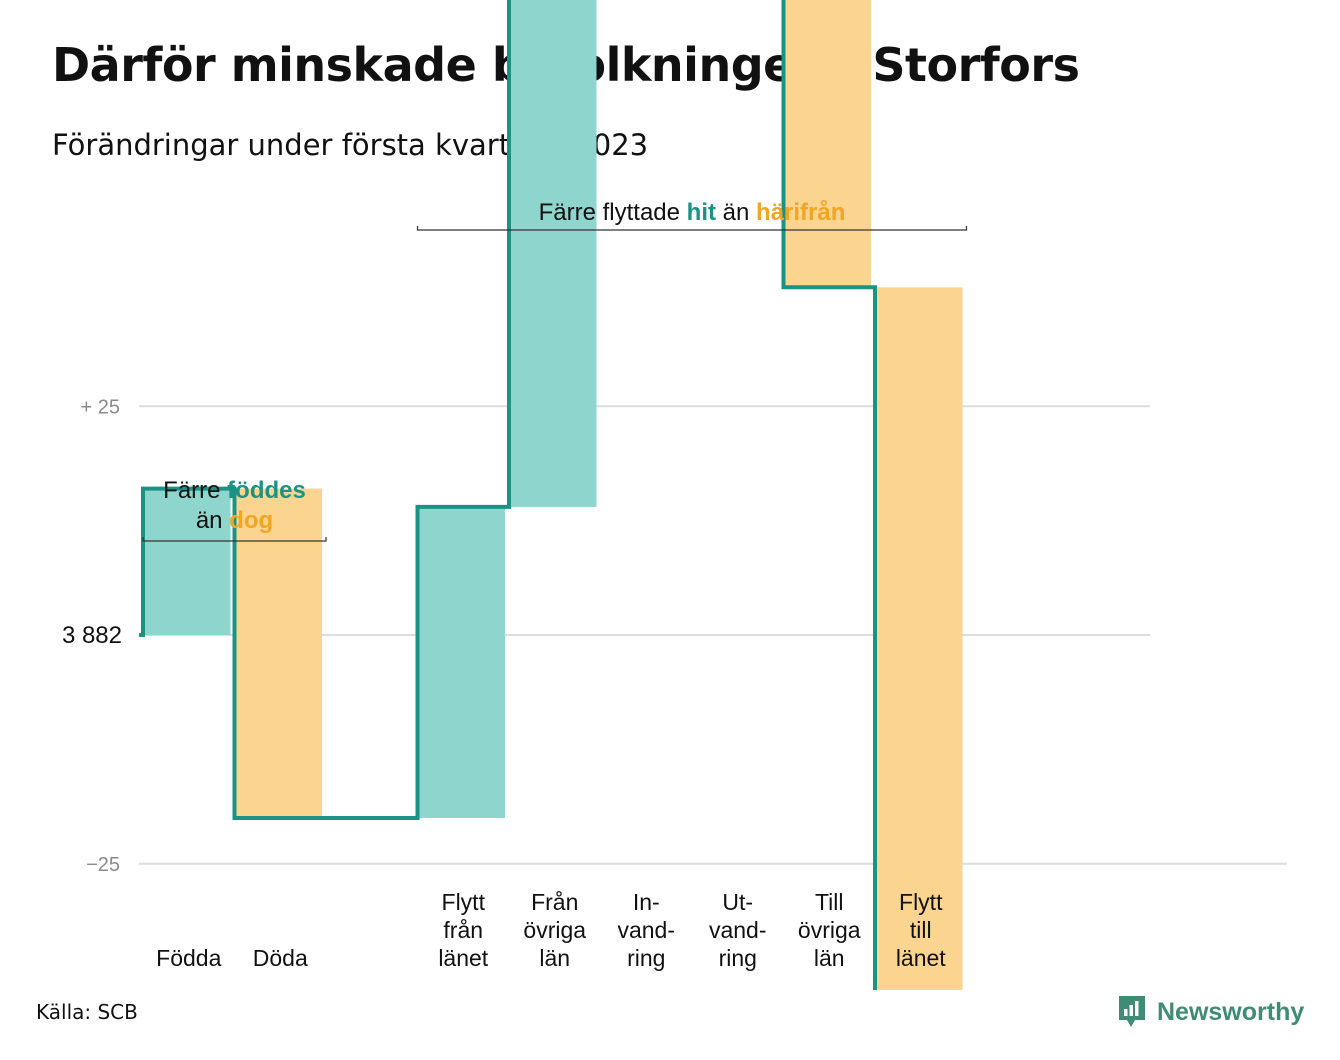 The height and width of the screenshot is (1060, 1340). Describe the element at coordinates (92, 635) in the screenshot. I see `start-value-label: 3 882` at that location.